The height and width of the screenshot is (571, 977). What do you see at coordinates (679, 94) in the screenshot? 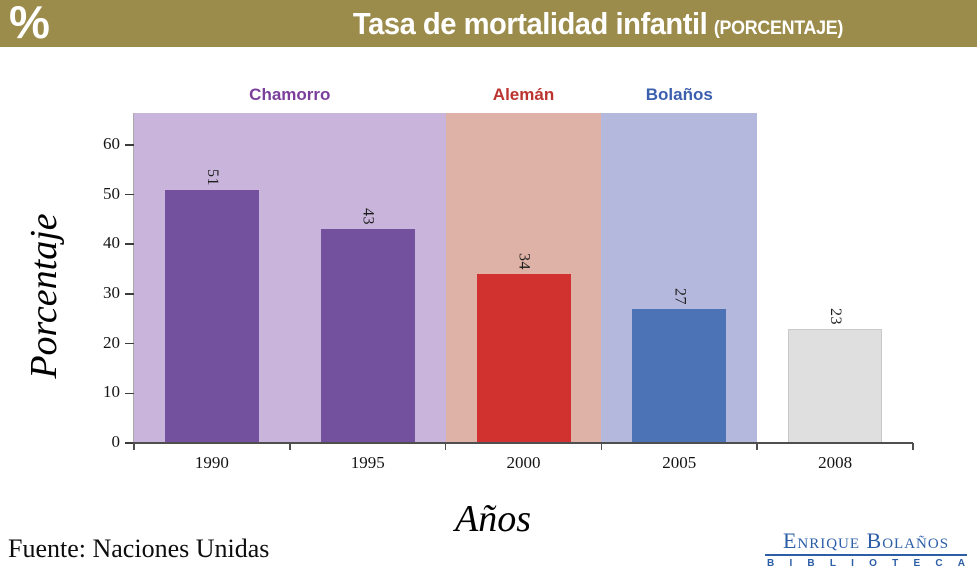
I see `region-label-bolaños: Bolaños` at bounding box center [679, 94].